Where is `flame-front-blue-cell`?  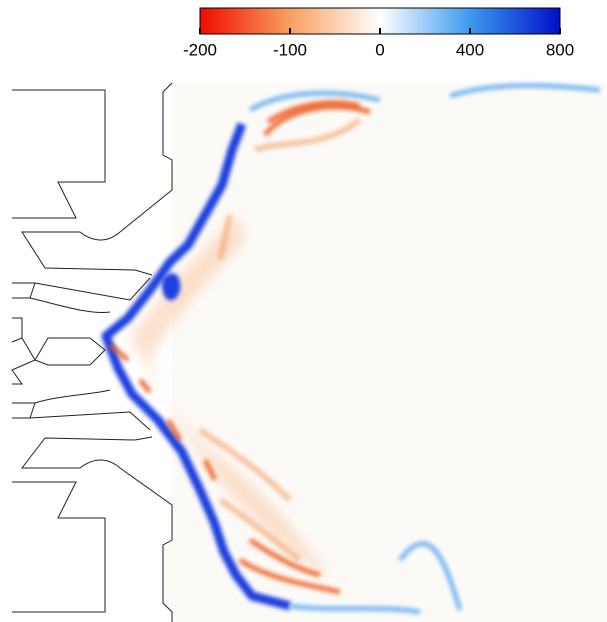
flame-front-blue-cell is located at coordinates (171, 287).